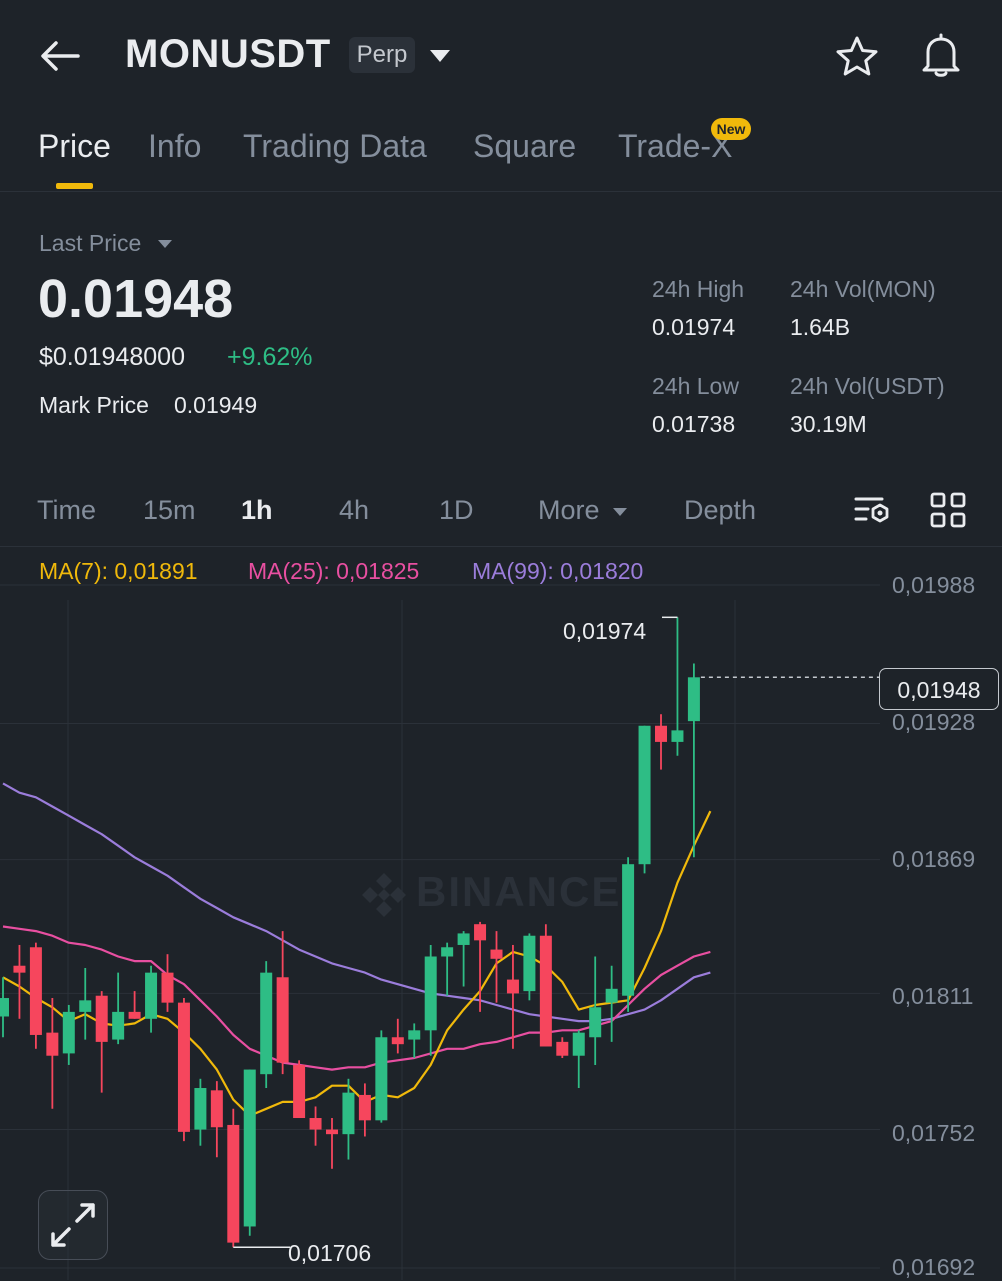 The image size is (1002, 1281). What do you see at coordinates (934, 1267) in the screenshot?
I see `y-tick-label: 0,01692` at bounding box center [934, 1267].